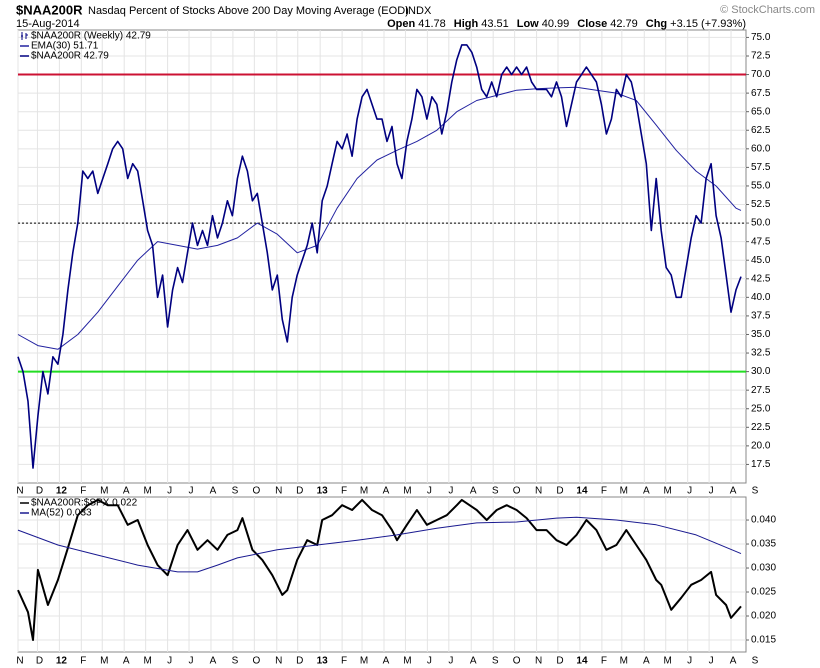 This screenshot has height=668, width=820. Describe the element at coordinates (761, 56) in the screenshot. I see `y-tick-label: 72.5` at that location.